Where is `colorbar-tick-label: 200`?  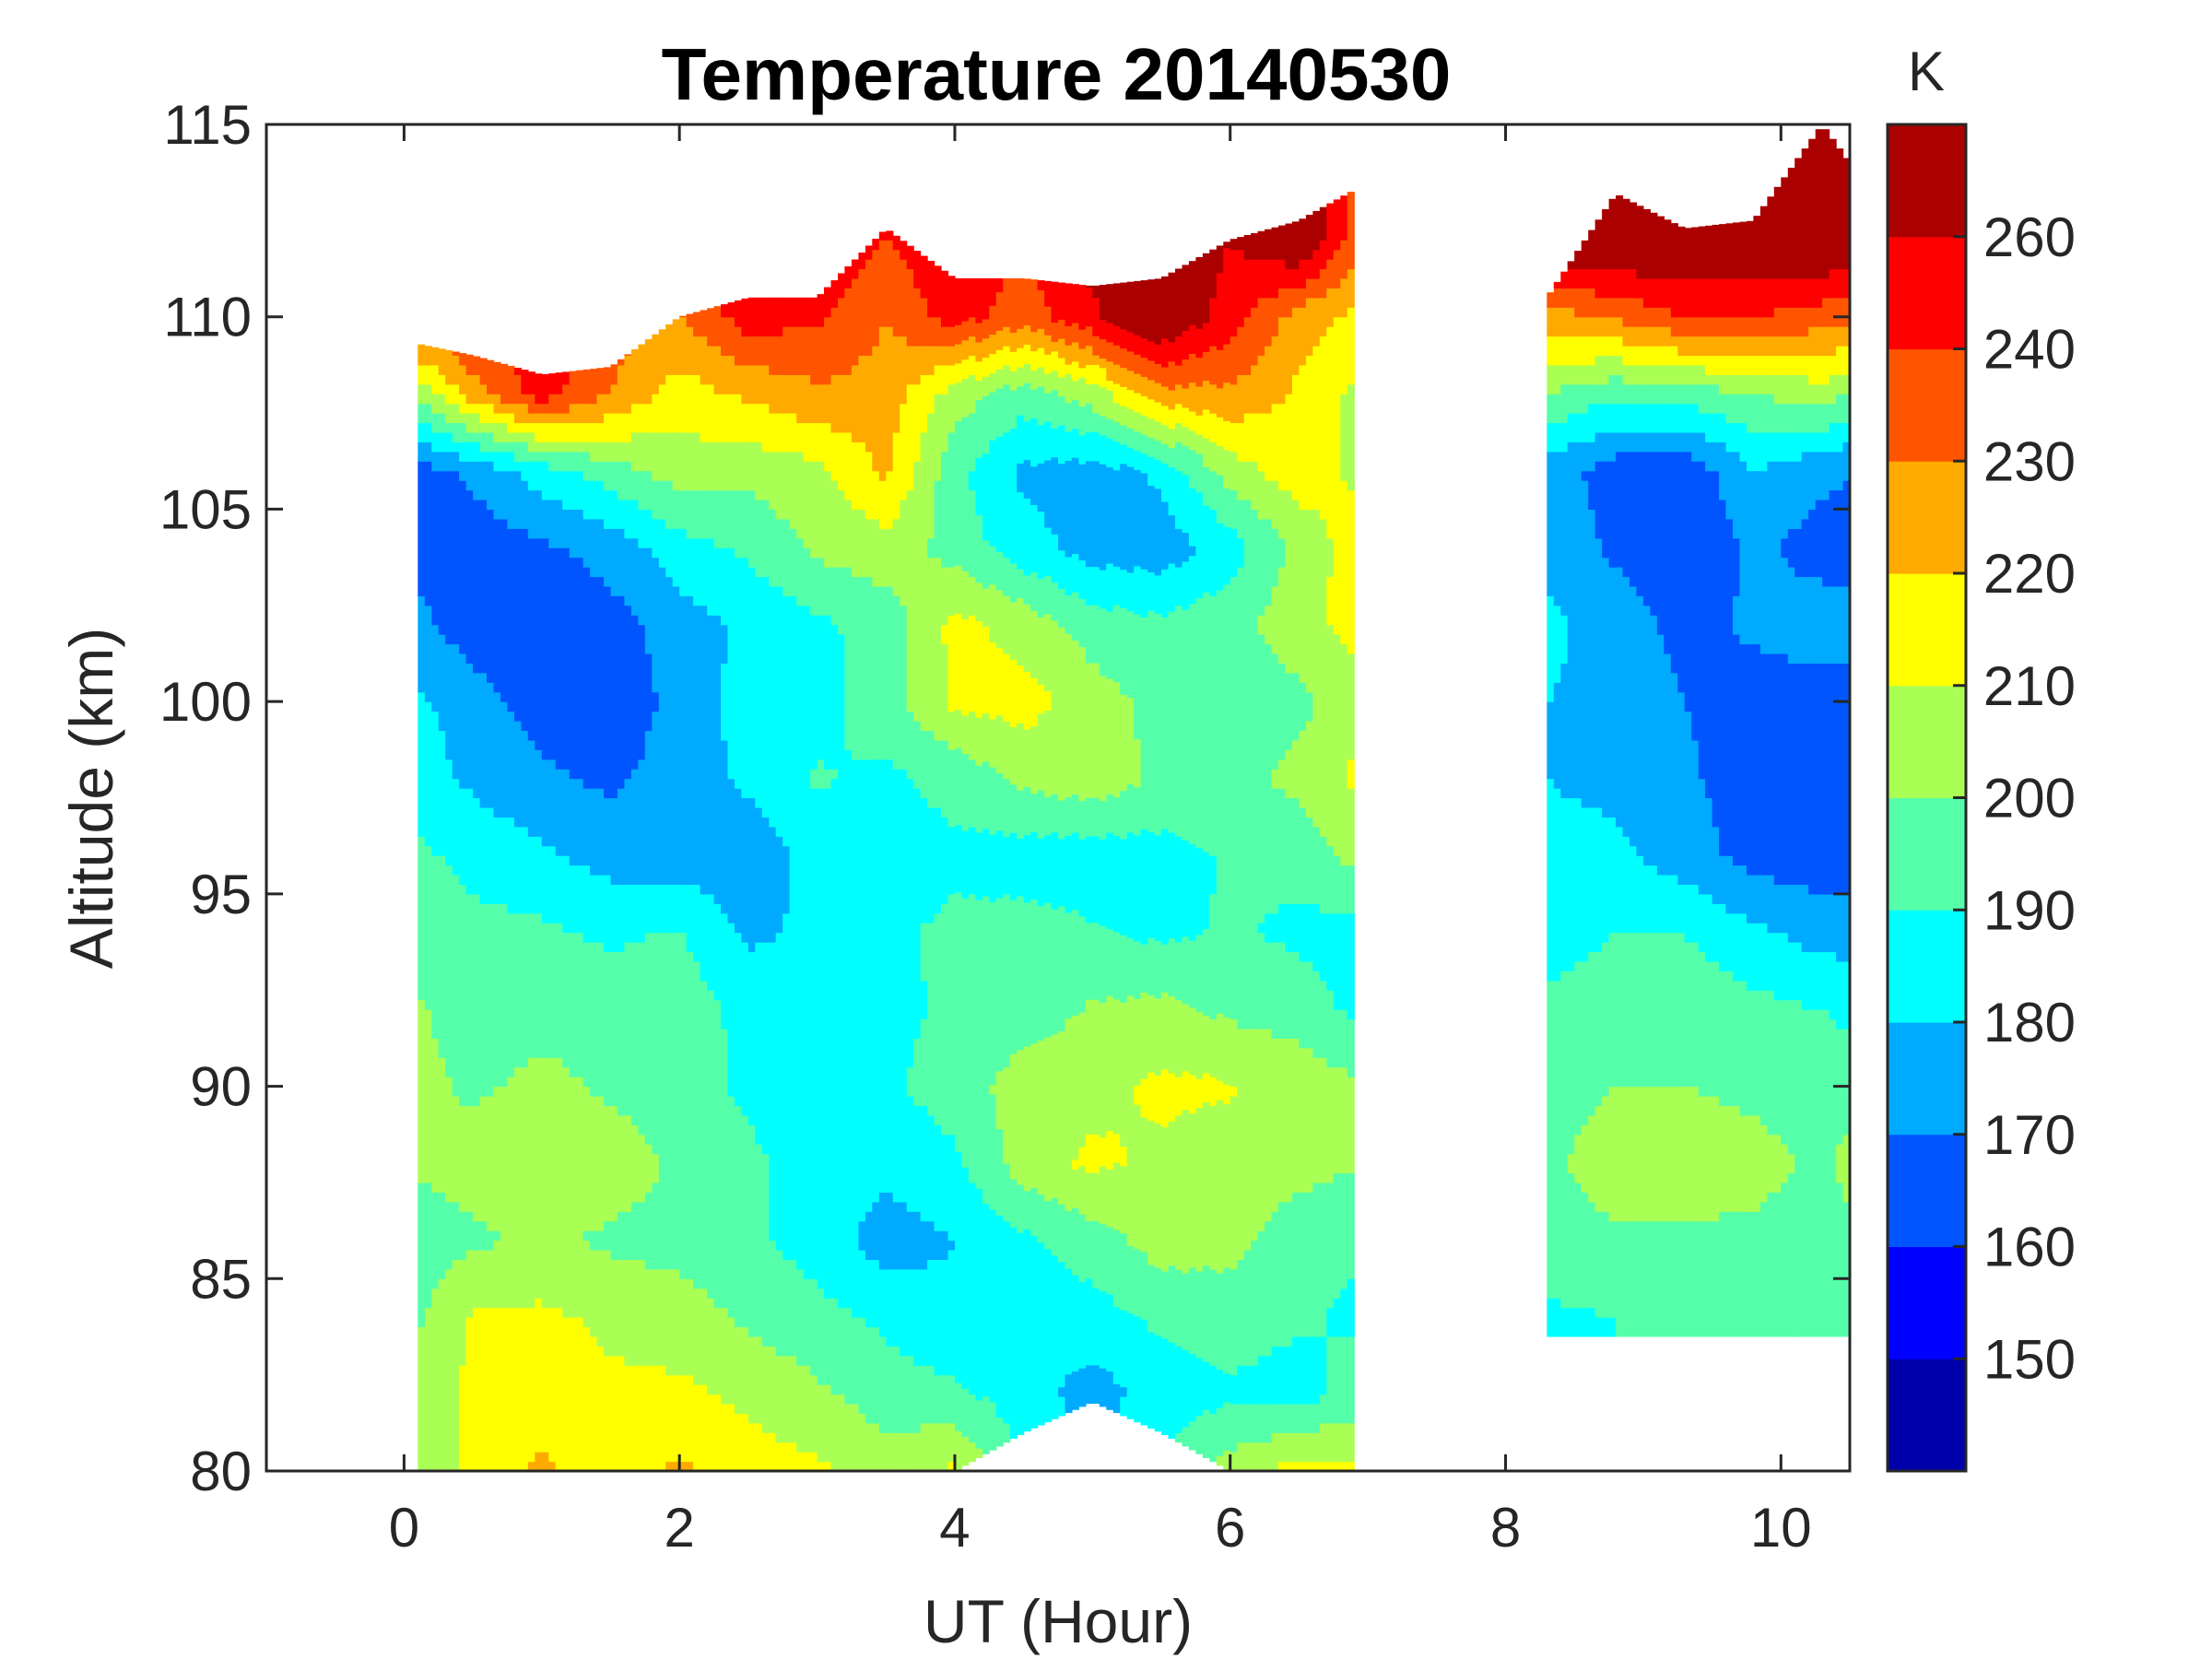
colorbar-tick-label: 200 is located at coordinates (2029, 799).